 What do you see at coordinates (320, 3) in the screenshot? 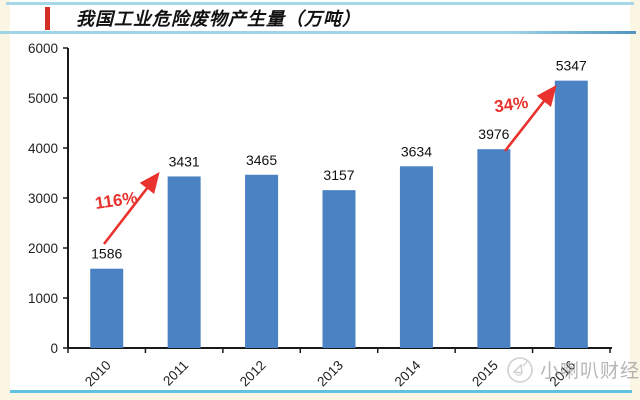
I see `top-divider` at bounding box center [320, 3].